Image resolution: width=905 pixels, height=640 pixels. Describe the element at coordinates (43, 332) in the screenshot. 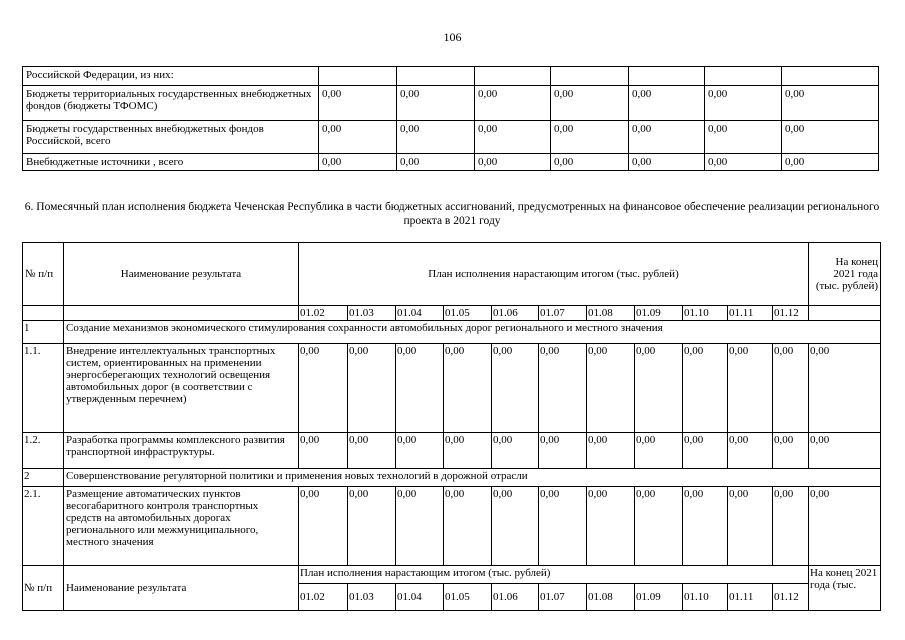

I see `row-number: 1` at that location.